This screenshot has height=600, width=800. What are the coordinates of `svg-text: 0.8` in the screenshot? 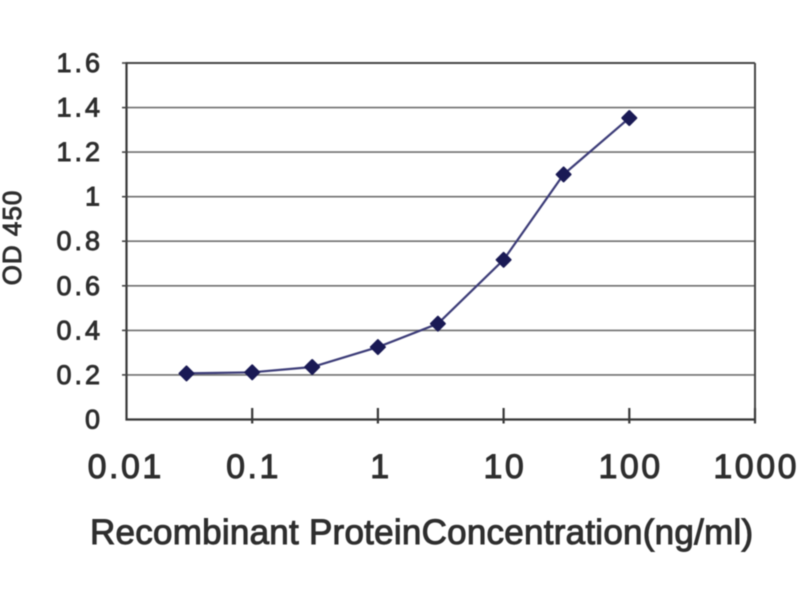 It's located at (79, 241).